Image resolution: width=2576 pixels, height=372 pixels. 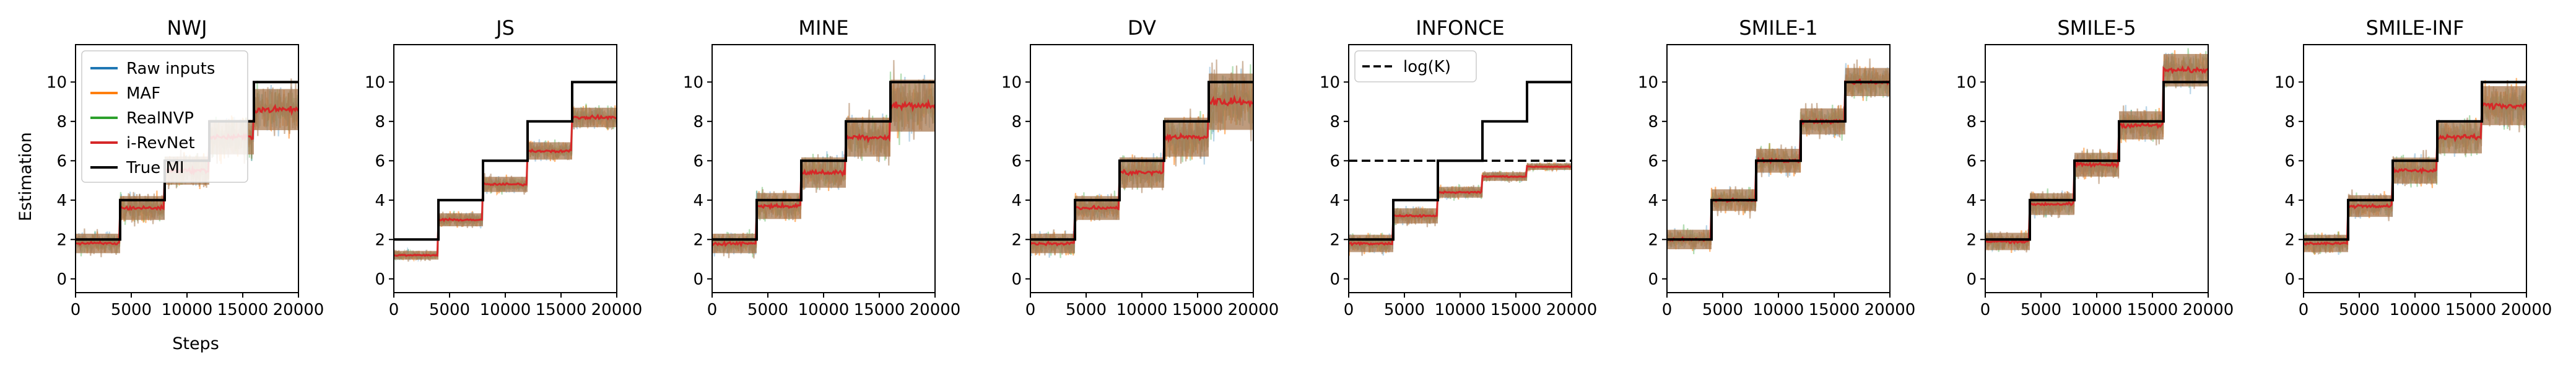 What do you see at coordinates (195, 343) in the screenshot?
I see `x-axis-label: Steps` at bounding box center [195, 343].